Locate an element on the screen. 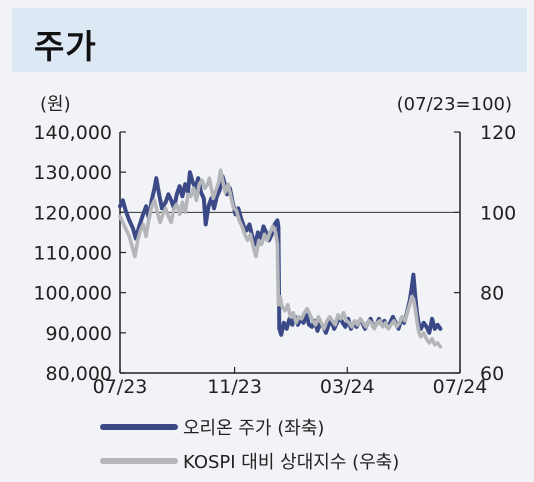  legend-label-kospi-relative: KOSPI 대비 상대지수 (우축) is located at coordinates (291, 462).